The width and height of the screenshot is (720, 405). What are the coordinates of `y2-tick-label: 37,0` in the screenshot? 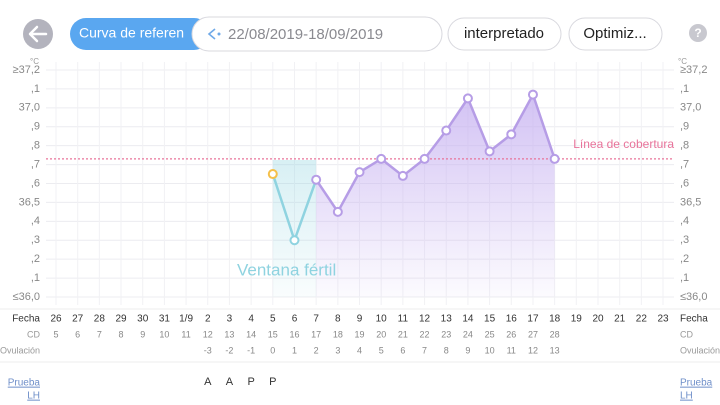 It's located at (690, 108).